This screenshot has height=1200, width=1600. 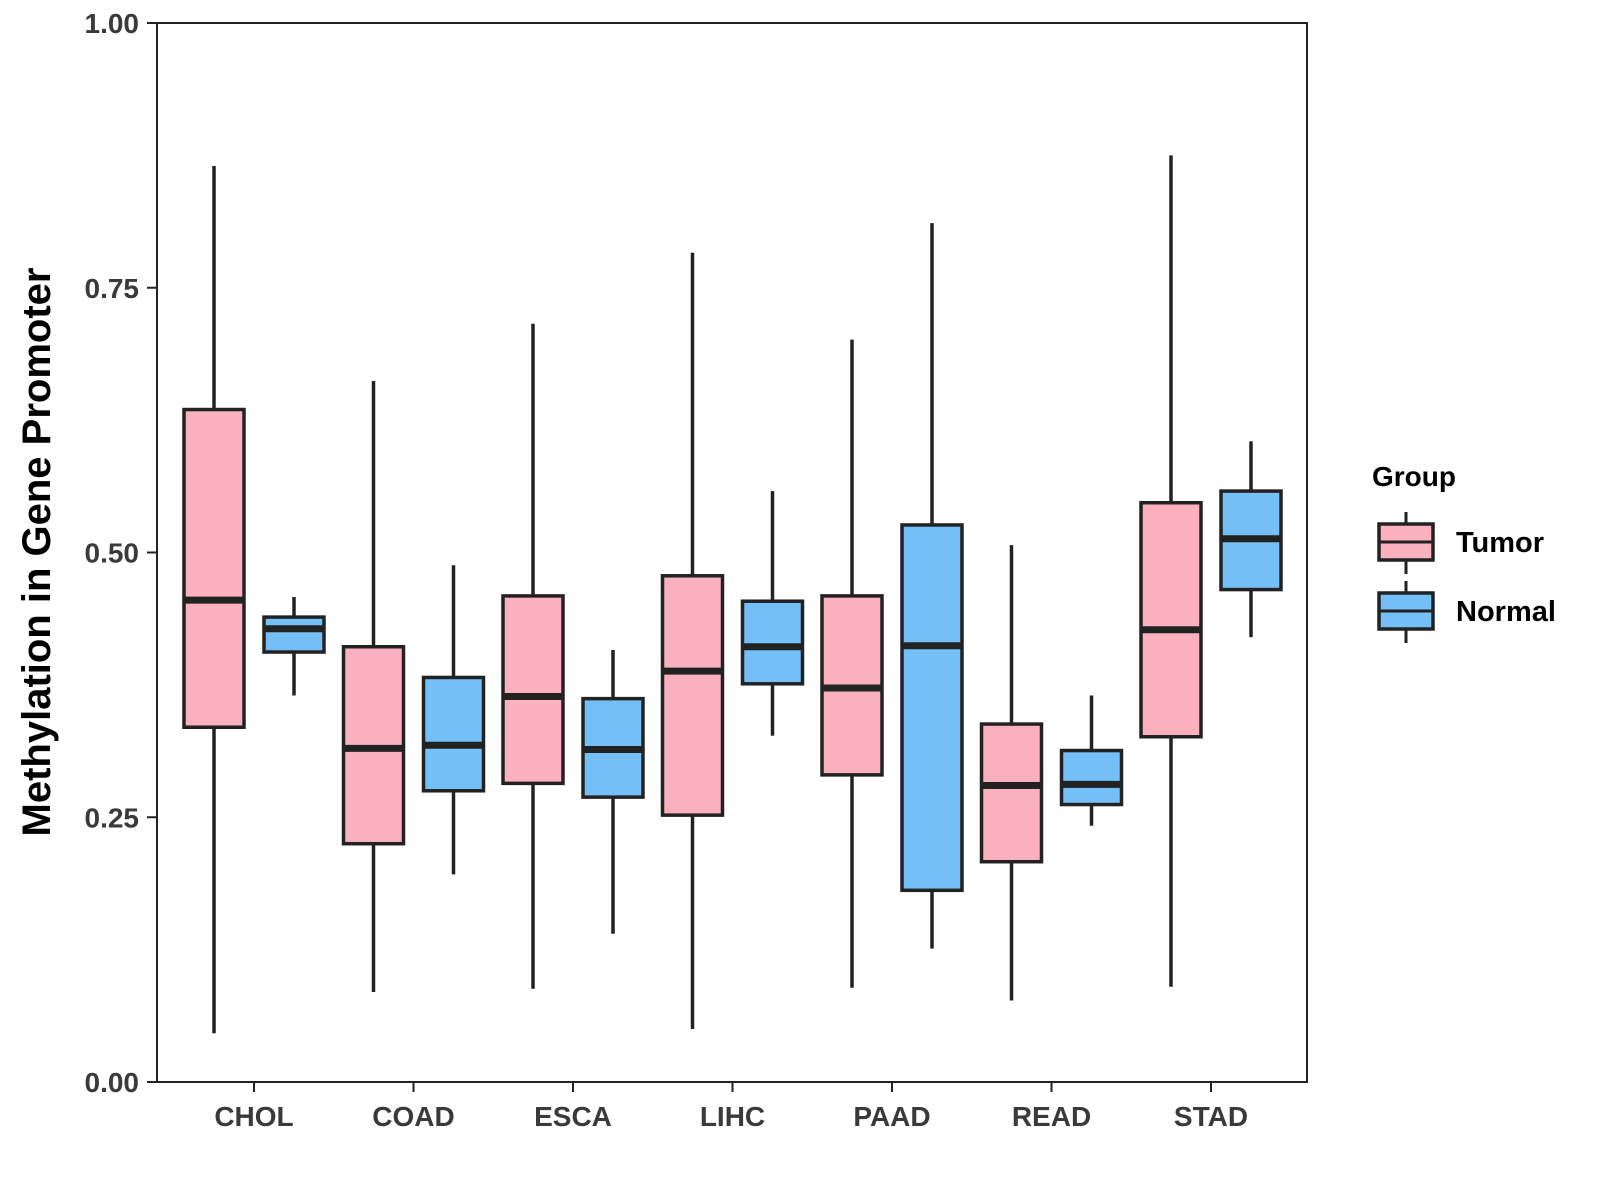 I want to click on y-axis: 0.00 0.25 0.50 0.75 1.00, so click(x=121, y=553).